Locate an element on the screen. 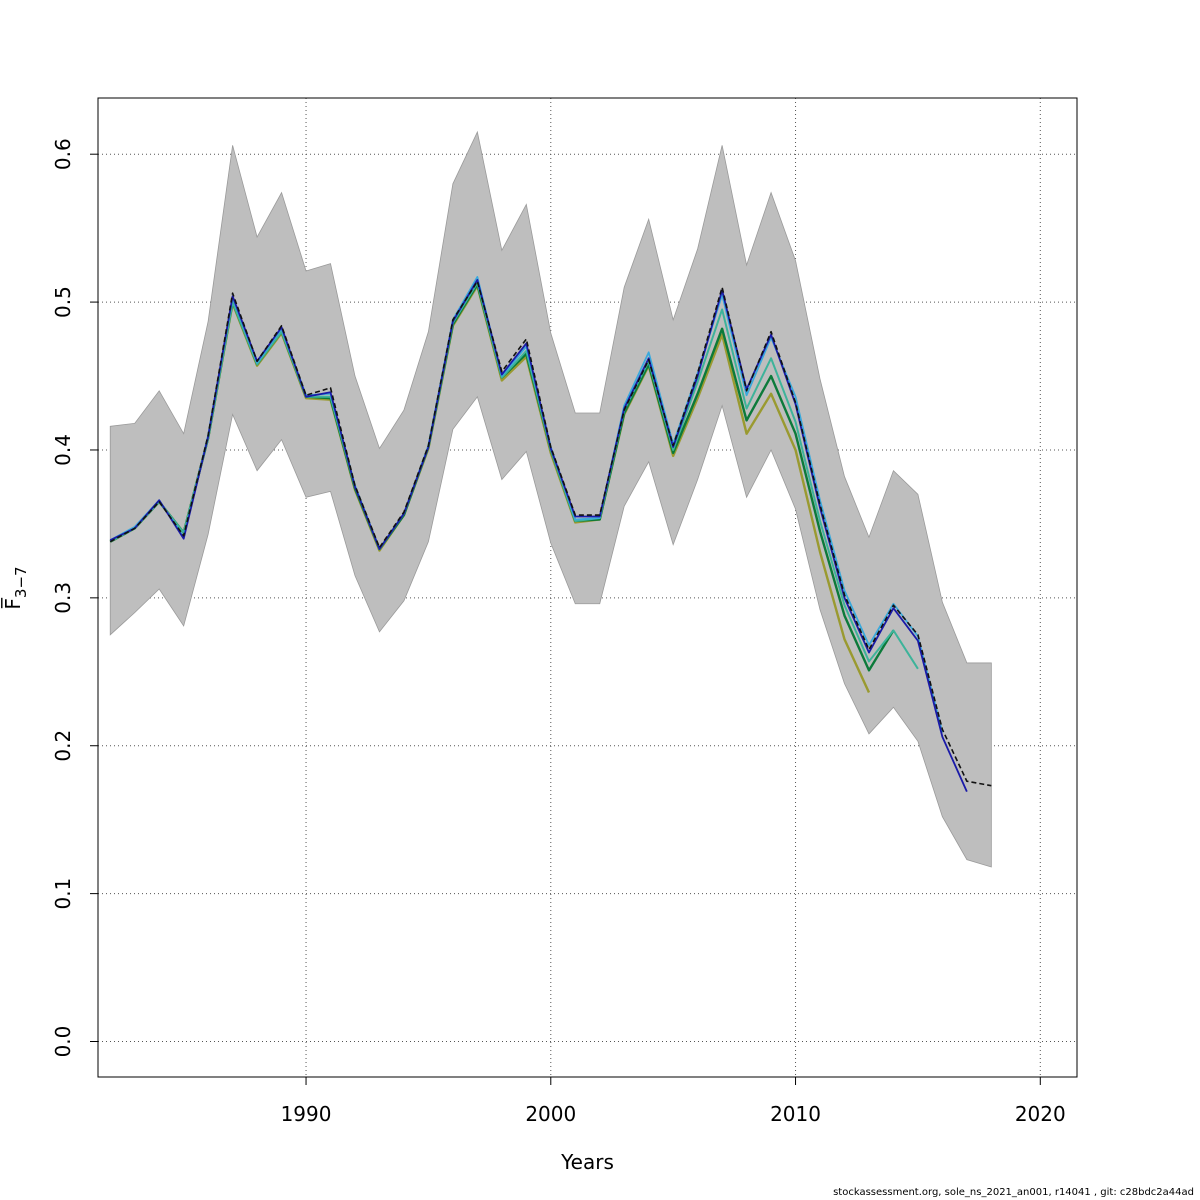 This screenshot has height=1200, width=1200. y-tick-label-6: 0.6 is located at coordinates (63, 154).